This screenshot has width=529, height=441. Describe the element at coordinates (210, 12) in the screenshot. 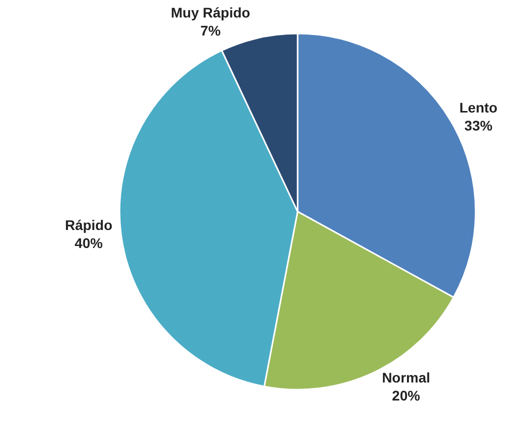

I see `slice-label: Muy Rápido` at that location.